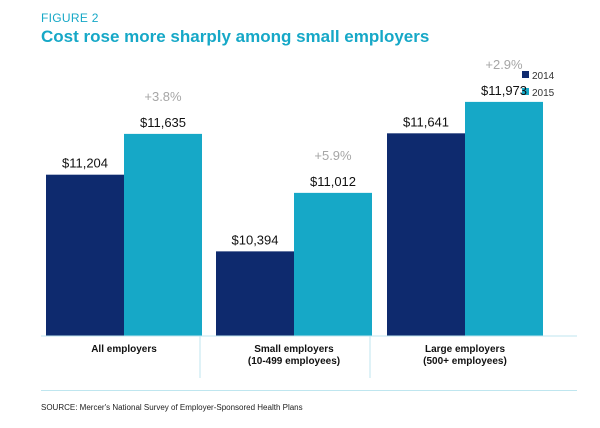 The width and height of the screenshot is (600, 428). I want to click on figure-label: FIGURE 2, so click(70, 18).